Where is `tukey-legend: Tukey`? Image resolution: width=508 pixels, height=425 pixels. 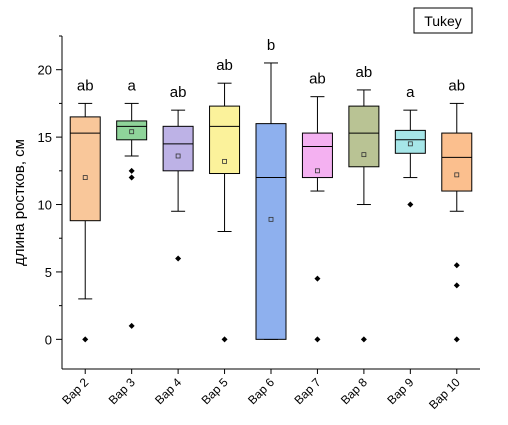
tukey-legend: Tukey is located at coordinates (443, 20).